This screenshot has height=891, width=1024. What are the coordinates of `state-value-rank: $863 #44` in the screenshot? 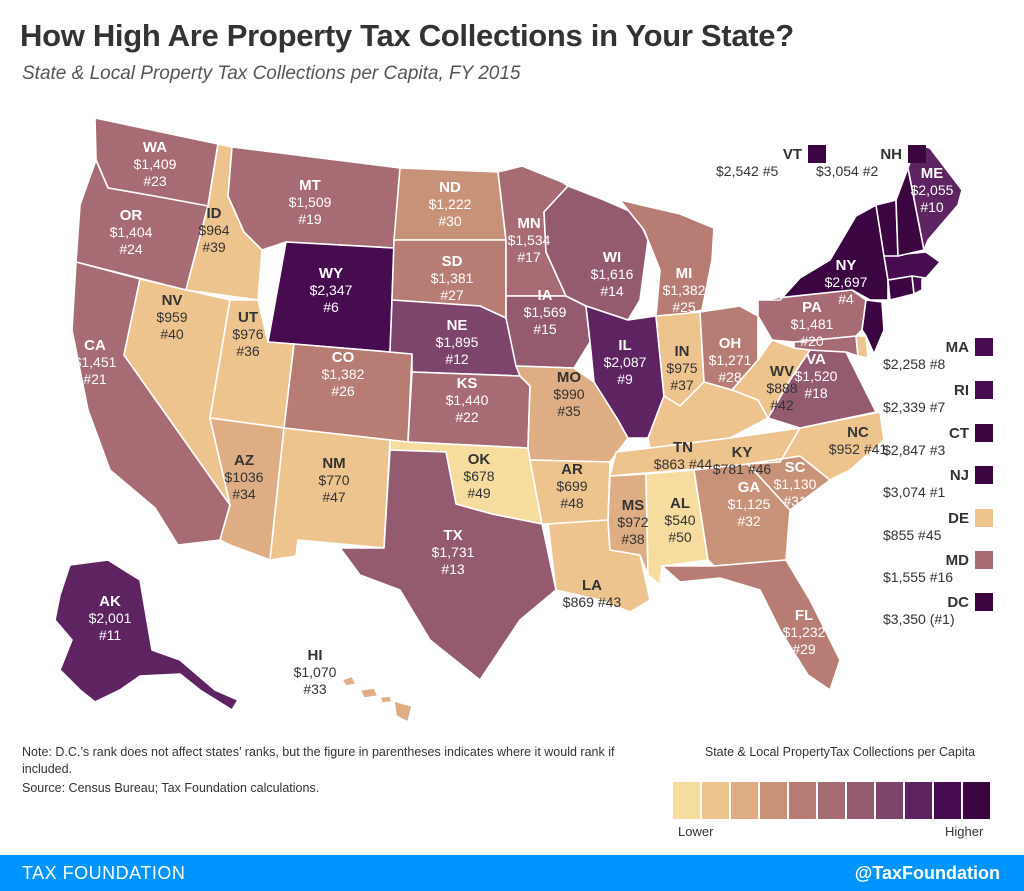 It's located at (683, 464).